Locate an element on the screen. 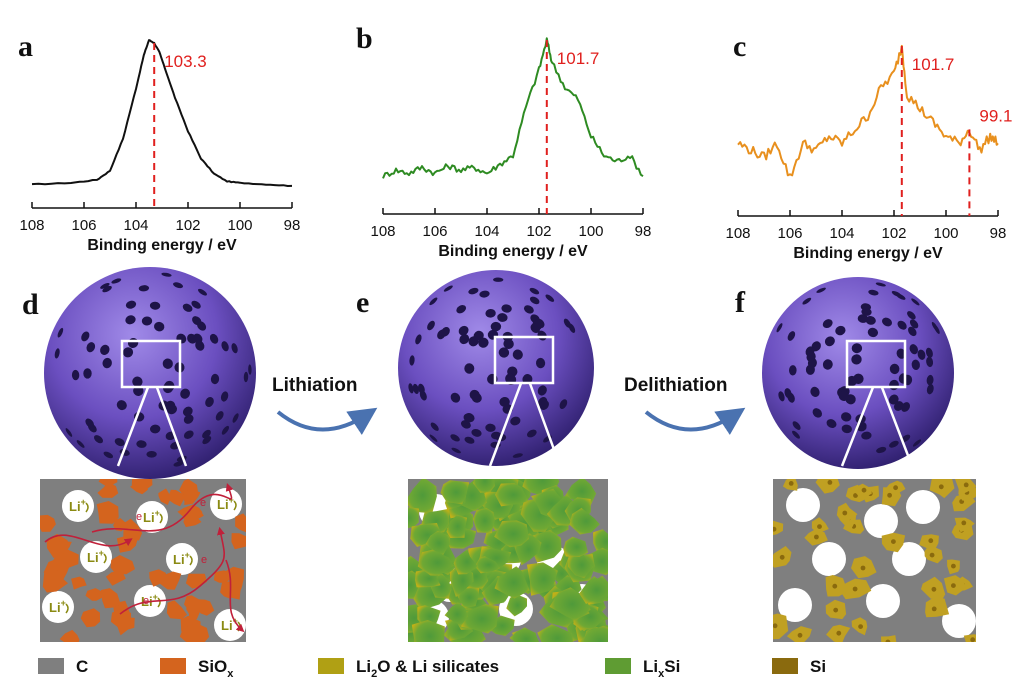 The image size is (1018, 691). si-particle is located at coordinates (889, 638).